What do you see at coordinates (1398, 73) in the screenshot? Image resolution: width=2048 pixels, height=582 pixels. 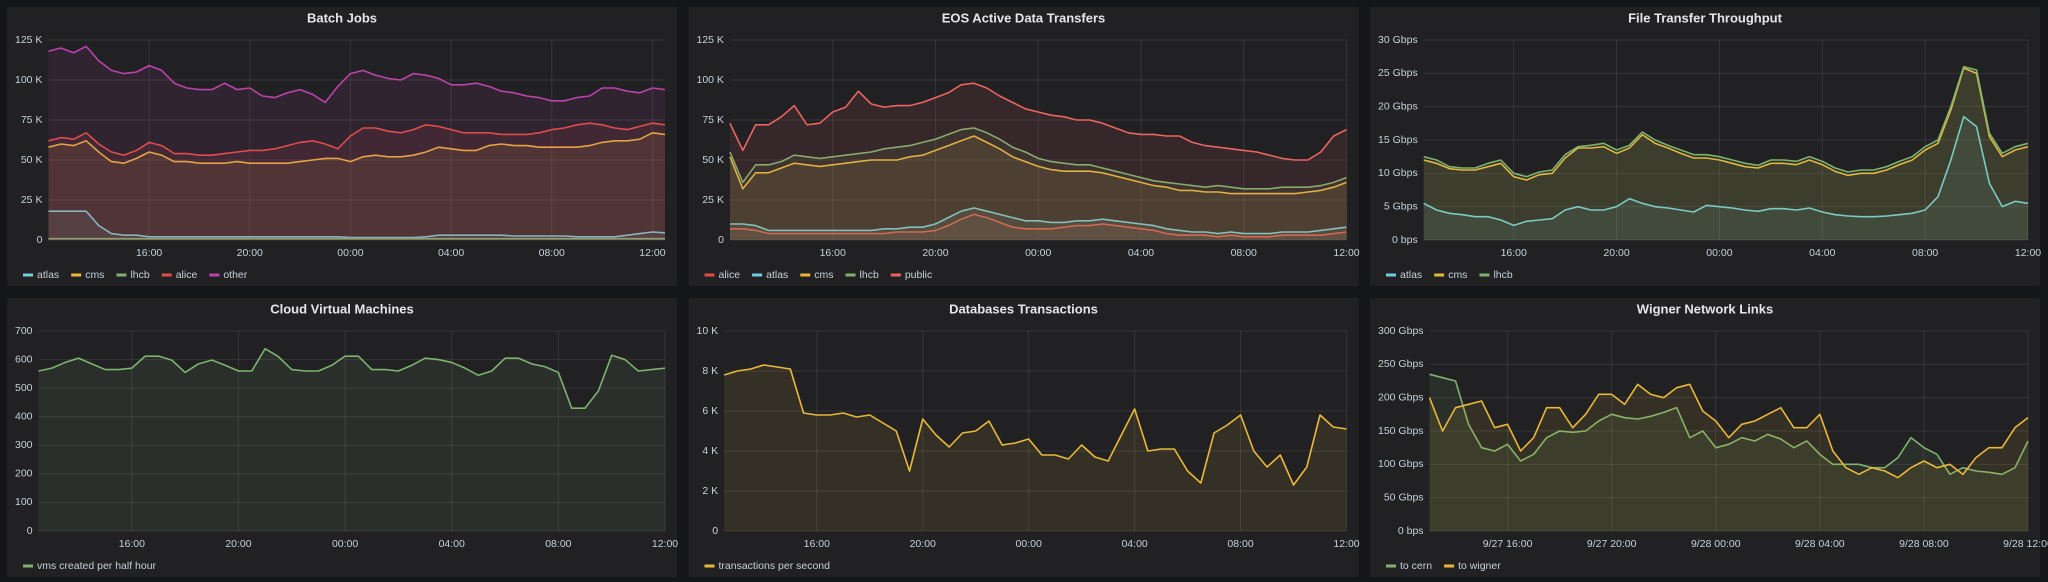 I see `y-tick-label: 25 Gbps` at bounding box center [1398, 73].